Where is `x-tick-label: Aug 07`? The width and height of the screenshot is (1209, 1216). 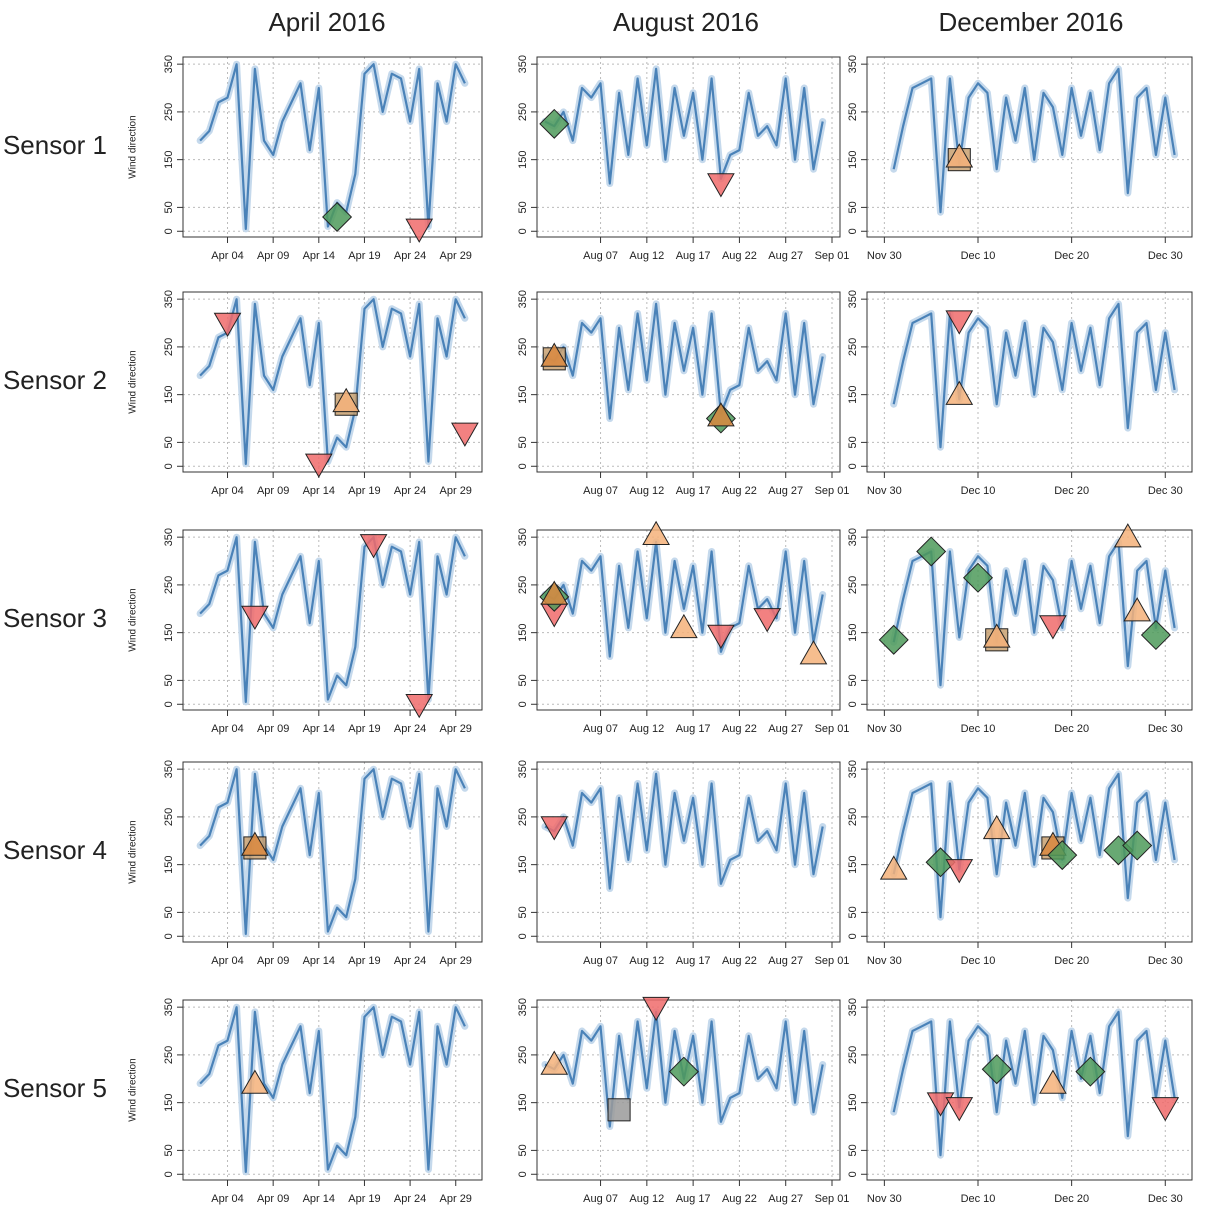 x-tick-label: Aug 07 is located at coordinates (600, 1199).